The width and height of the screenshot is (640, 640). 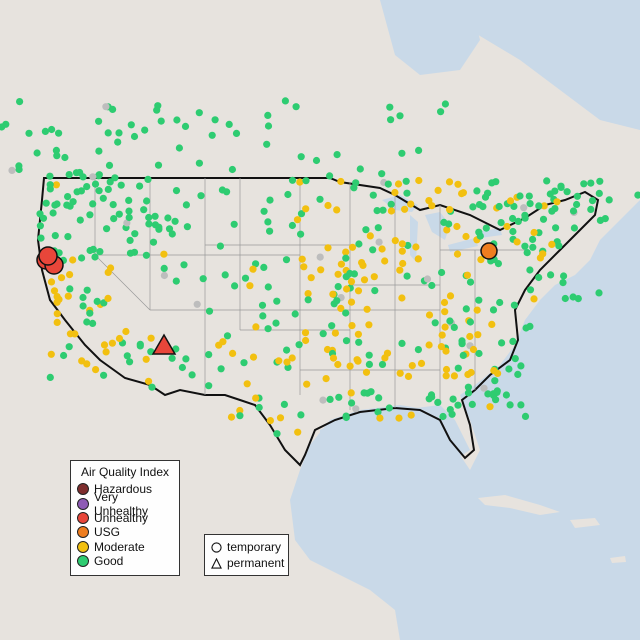 What do you see at coordinates (164, 344) in the screenshot?
I see `unhealthy-permanent-monitor` at bounding box center [164, 344].